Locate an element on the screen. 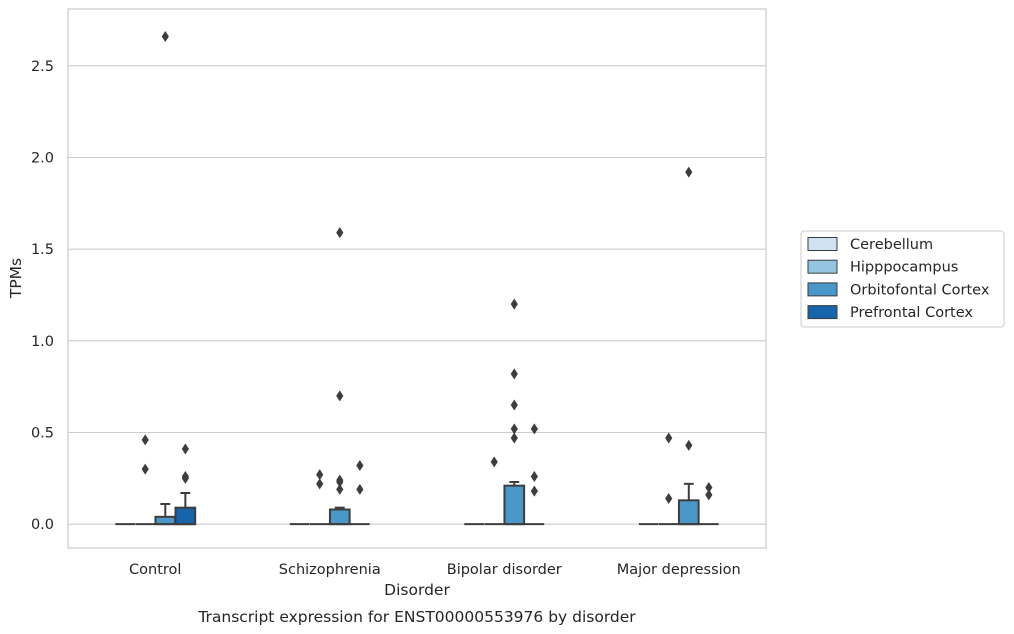 The height and width of the screenshot is (634, 1014). y-tick-label: 2.0 is located at coordinates (42, 159).